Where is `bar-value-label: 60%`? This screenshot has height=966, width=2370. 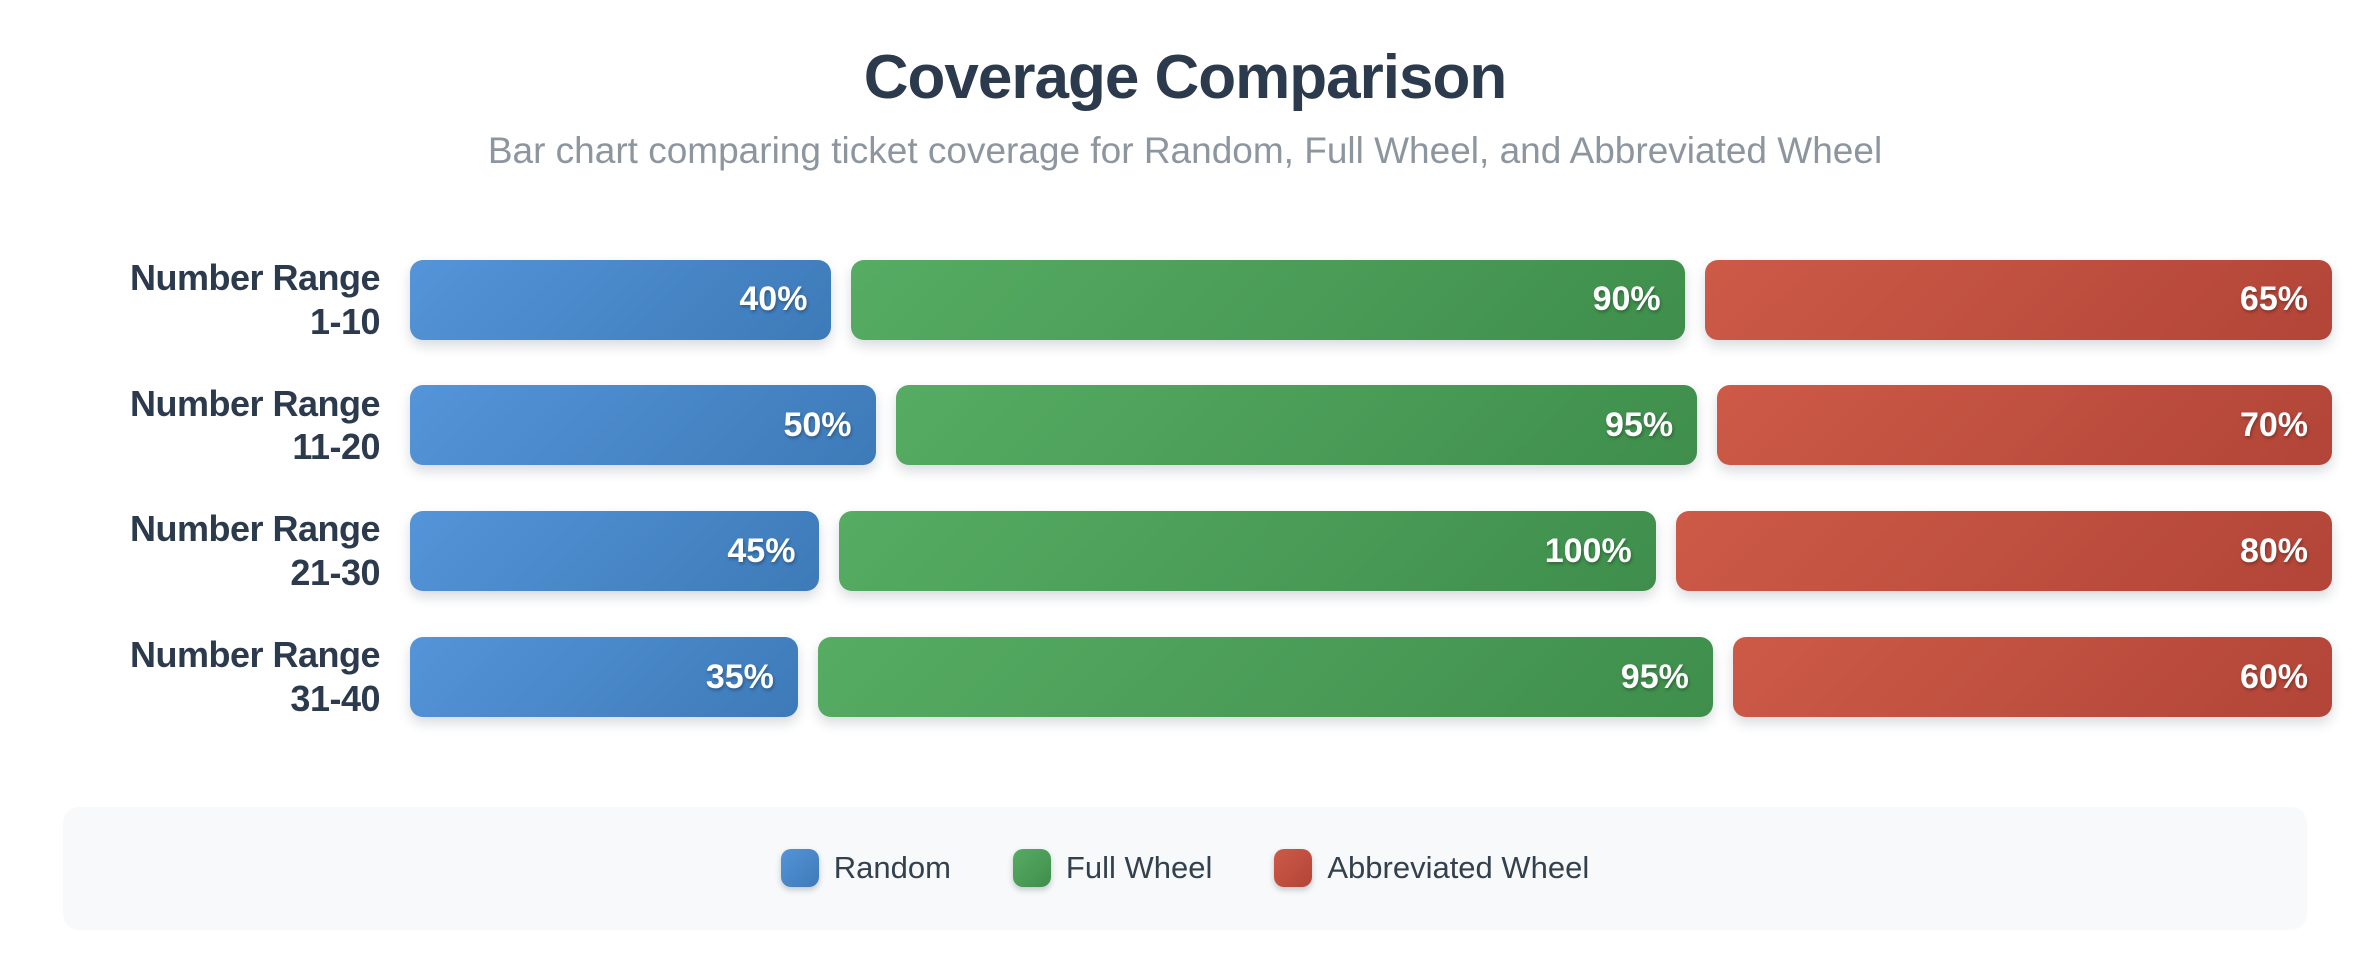 bar-value-label: 60% is located at coordinates (2273, 676).